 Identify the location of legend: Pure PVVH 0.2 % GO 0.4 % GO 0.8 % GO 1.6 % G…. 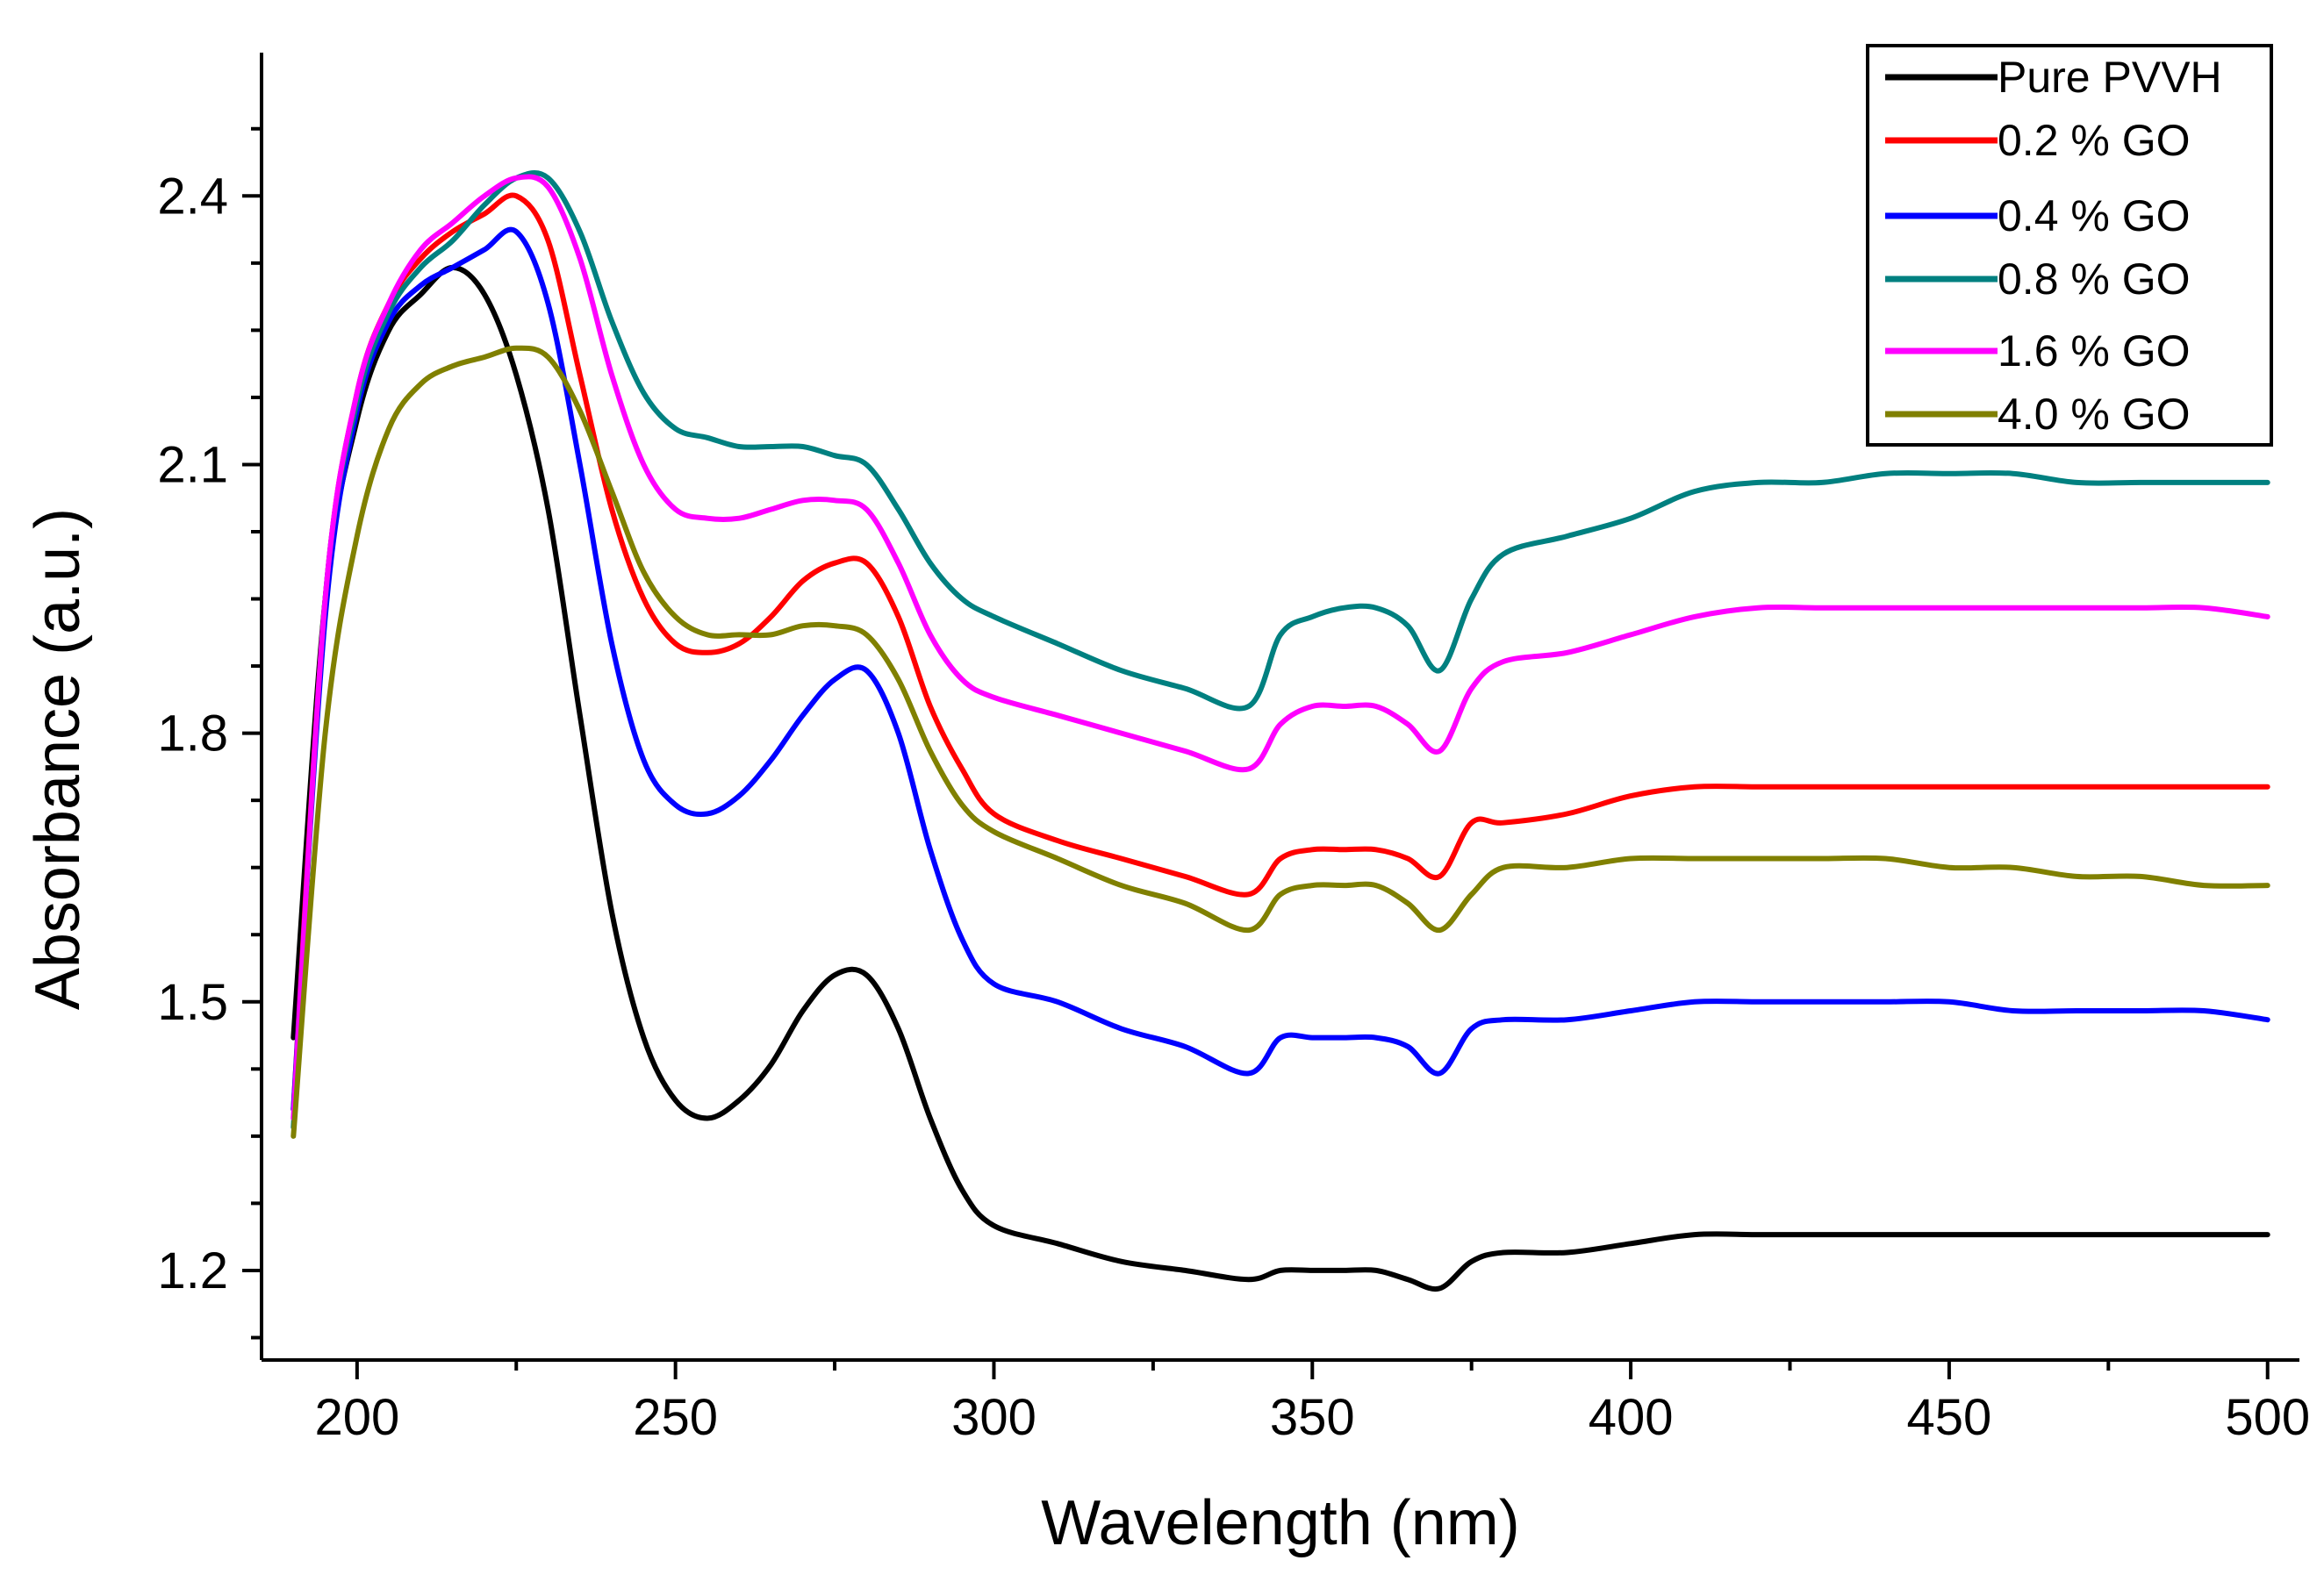
(2069, 245).